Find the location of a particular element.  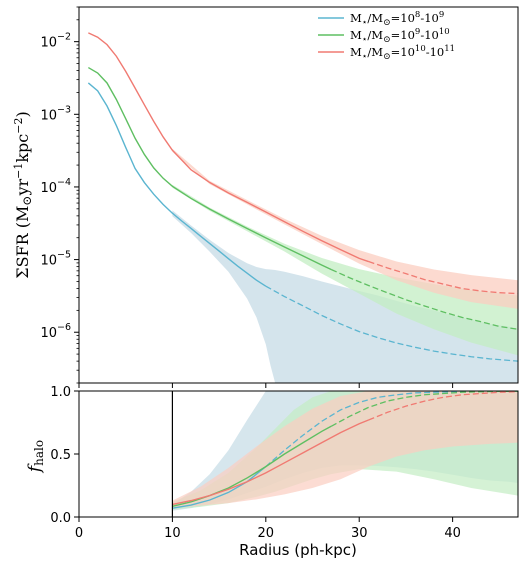

ylabel-kpc: kpc is located at coordinates (22, 148).